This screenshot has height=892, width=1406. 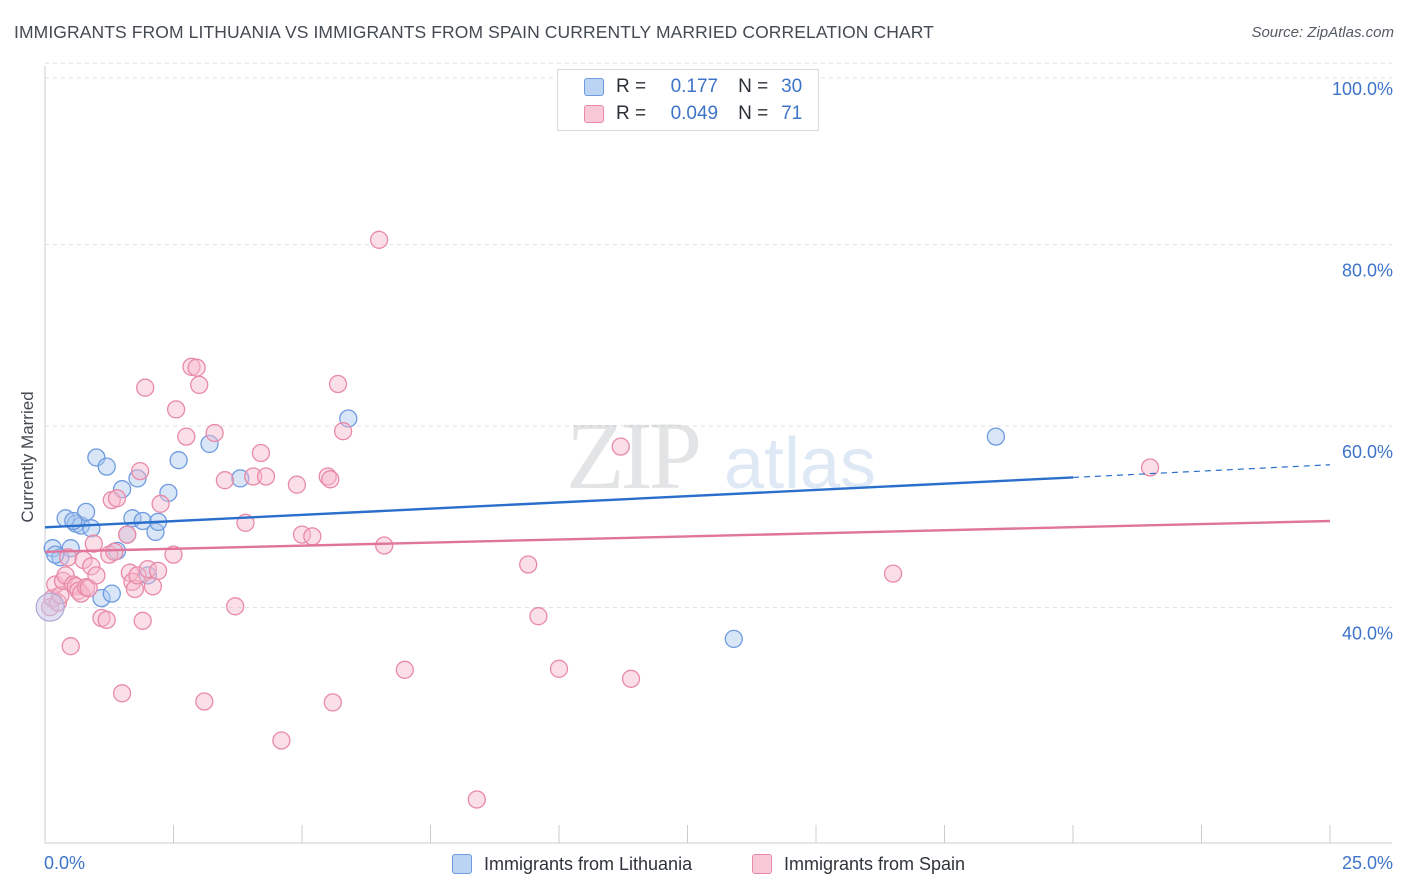 What do you see at coordinates (462, 864) in the screenshot?
I see `bottom-legend-swatch-lithuania` at bounding box center [462, 864].